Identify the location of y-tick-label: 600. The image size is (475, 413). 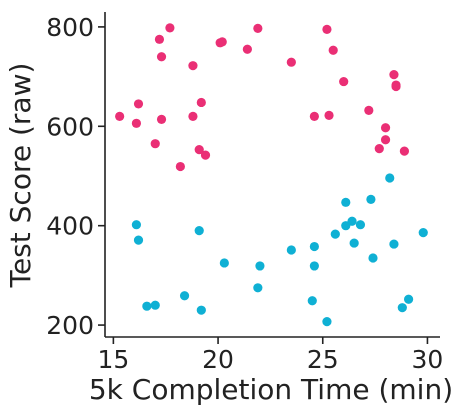
(70, 126).